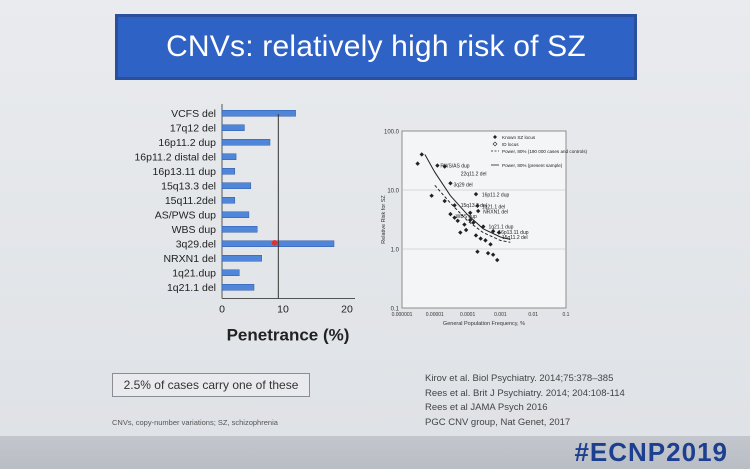  I want to click on scatter-y-tick-label: 100.0, so click(392, 133).